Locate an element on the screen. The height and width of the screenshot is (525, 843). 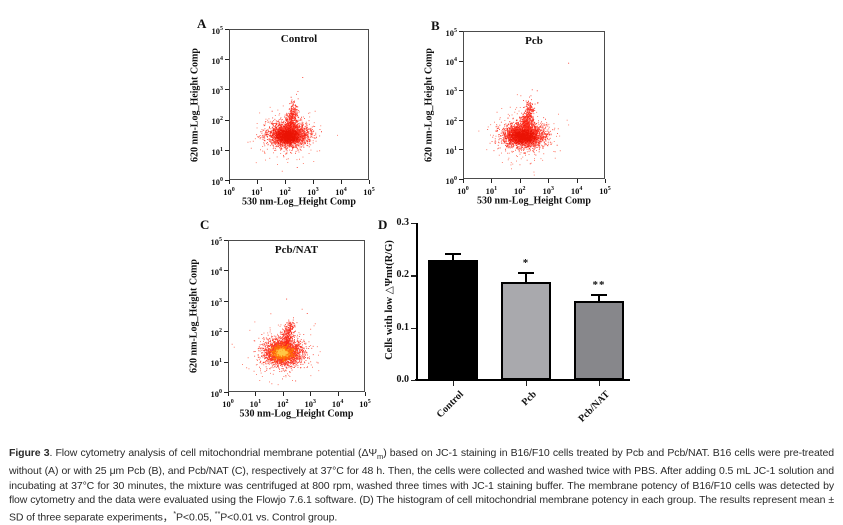
caption-segment: m is located at coordinates (380, 457).